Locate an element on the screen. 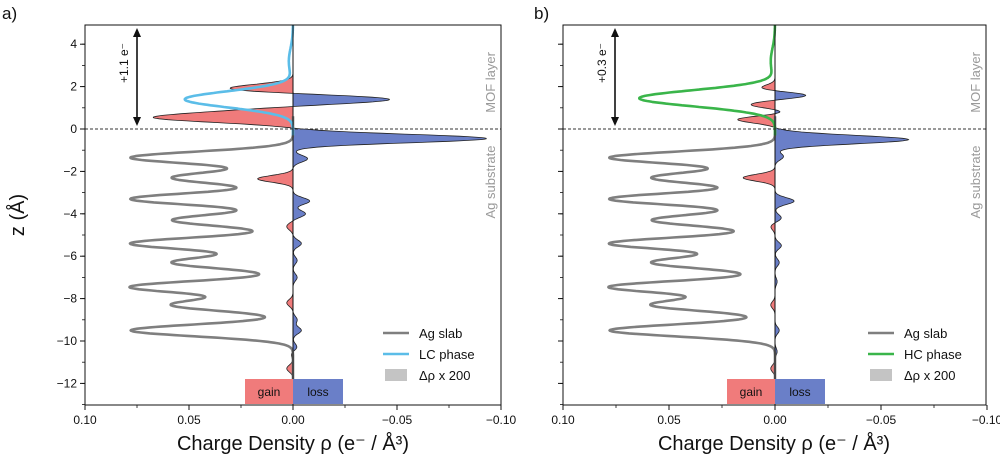 This screenshot has height=463, width=1000. y-tick-label: −6 is located at coordinates (70, 256).